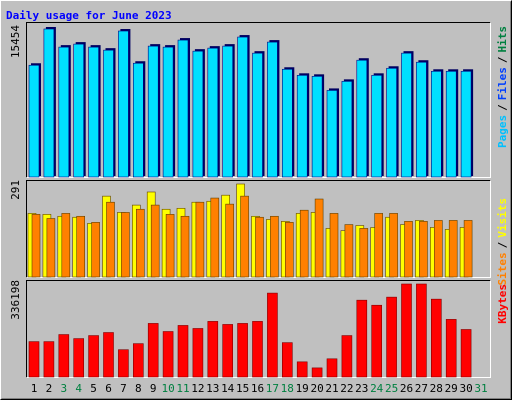 The image size is (512, 400). Describe the element at coordinates (451, 388) in the screenshot. I see `x-tick-label: 29` at that location.